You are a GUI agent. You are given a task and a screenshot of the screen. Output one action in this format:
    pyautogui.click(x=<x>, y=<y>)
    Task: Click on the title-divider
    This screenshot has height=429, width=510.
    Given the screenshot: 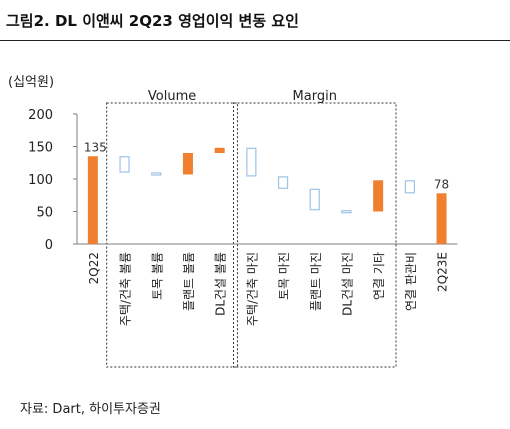 What is the action you would take?
    pyautogui.click(x=255, y=40)
    